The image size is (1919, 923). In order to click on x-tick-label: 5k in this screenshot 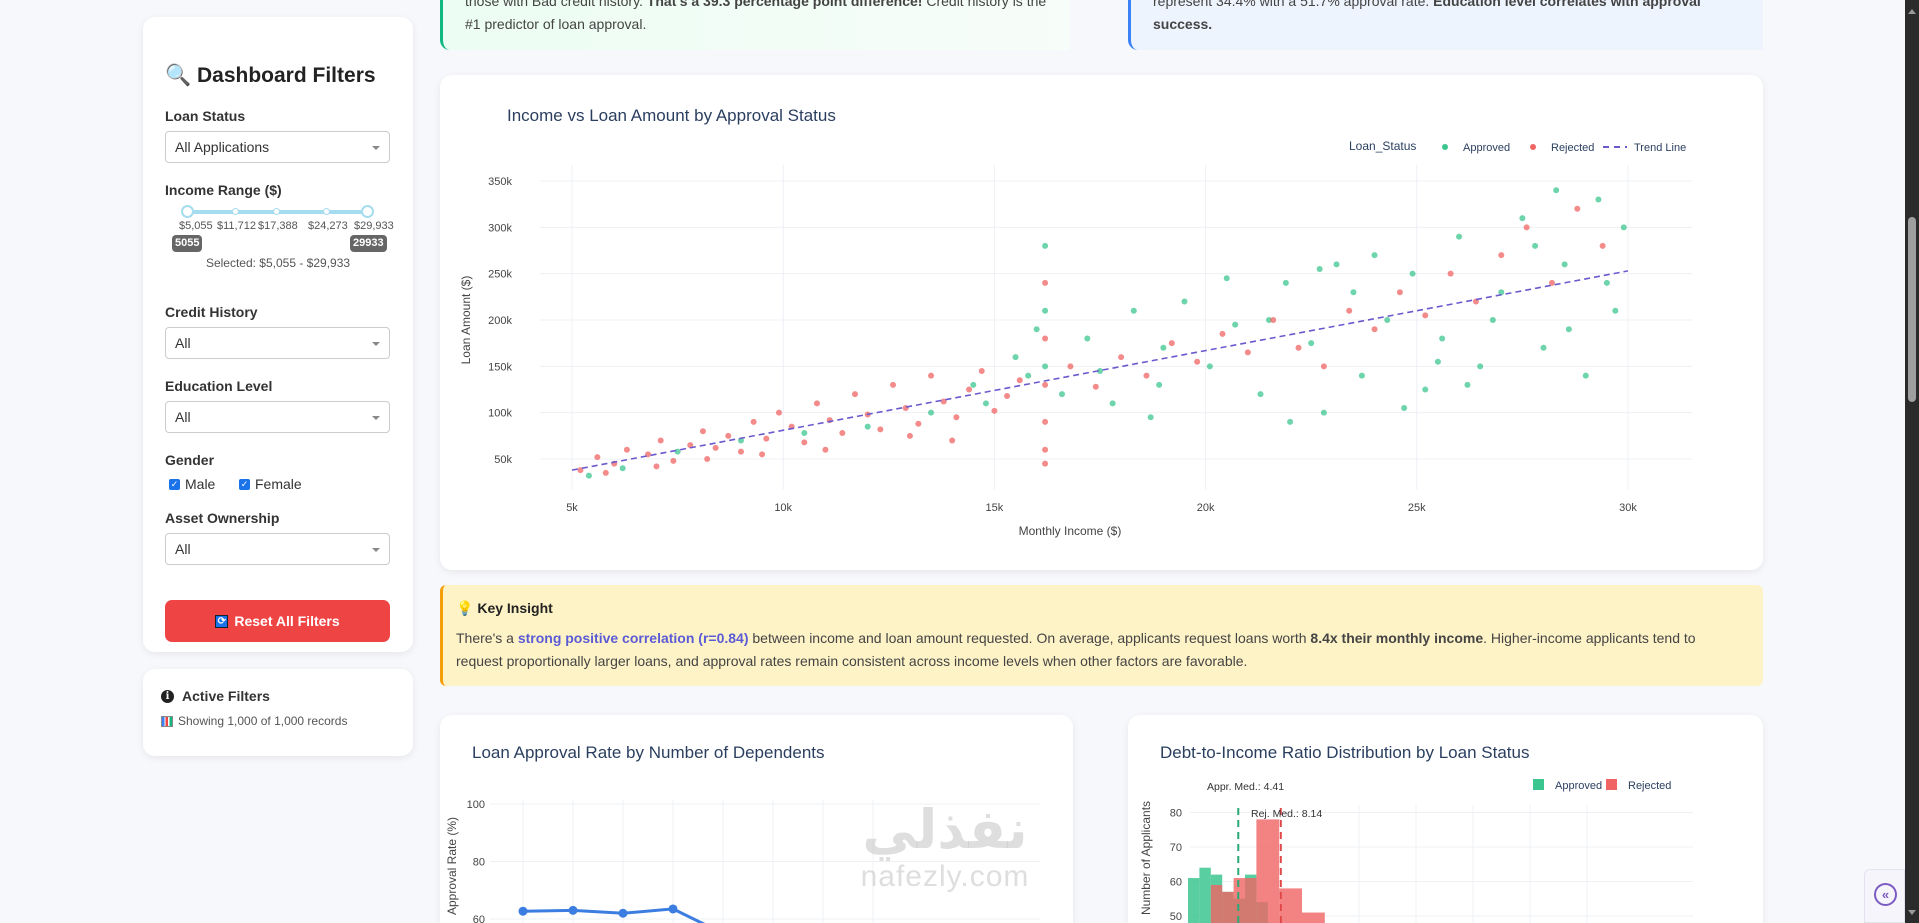, I will do `click(572, 508)`.